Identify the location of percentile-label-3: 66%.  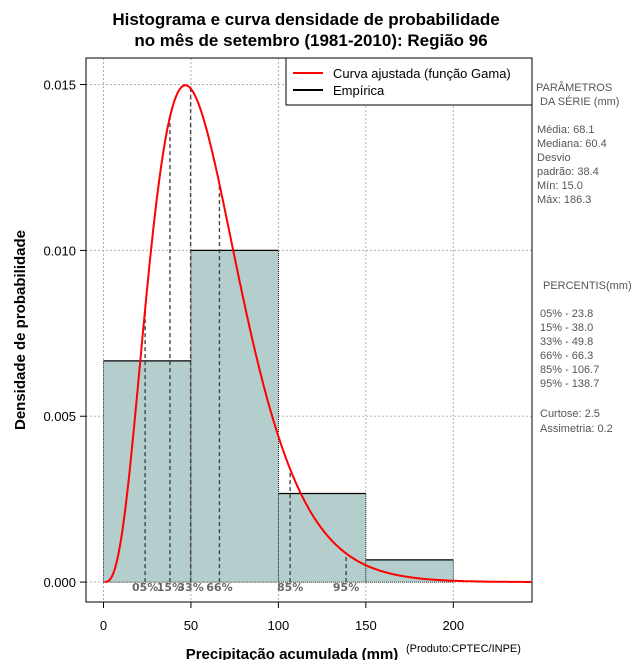
(219, 587).